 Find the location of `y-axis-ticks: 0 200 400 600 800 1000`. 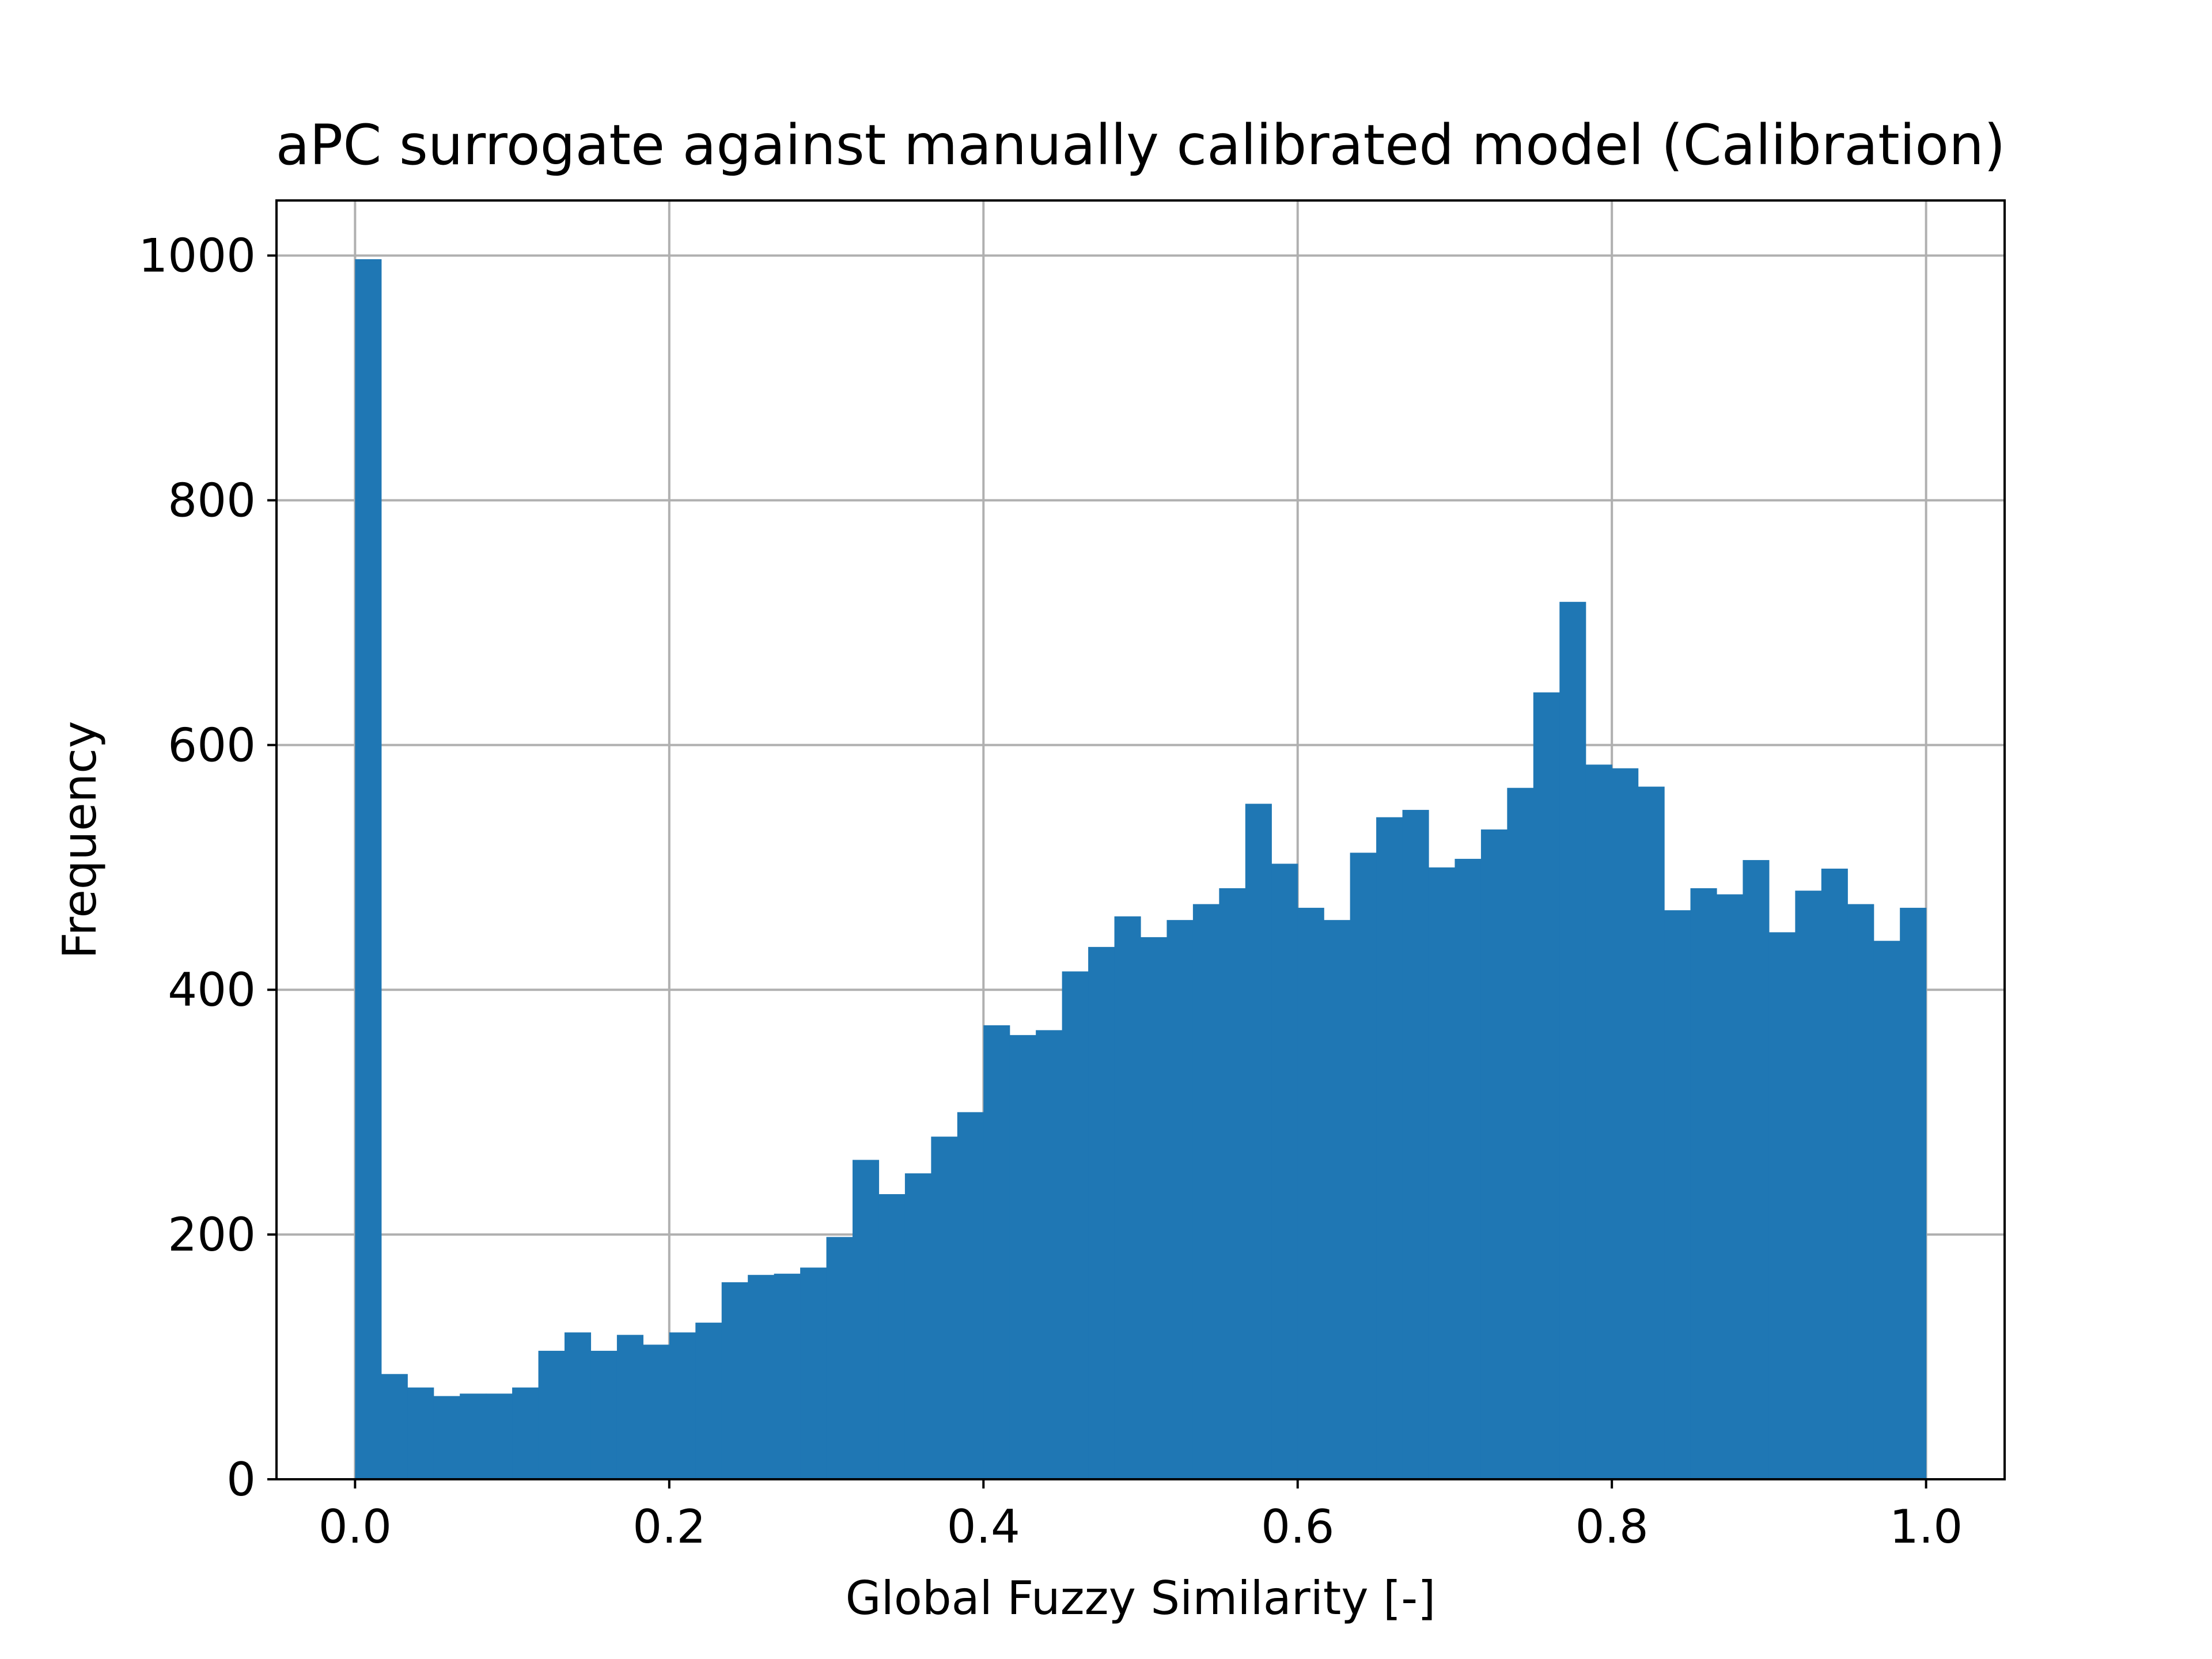

y-axis-ticks: 0 200 400 600 800 1000 is located at coordinates (207, 867).